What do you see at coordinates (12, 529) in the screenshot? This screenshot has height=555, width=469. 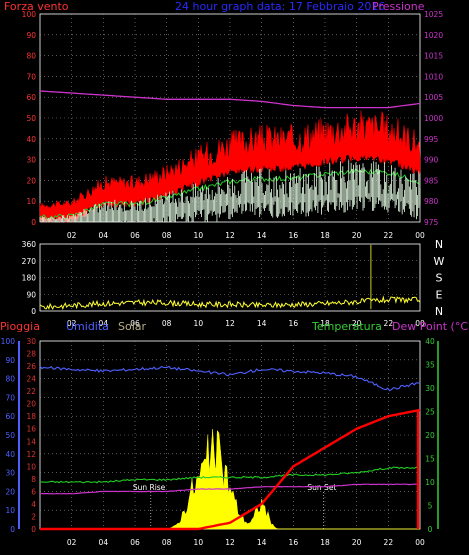 I see `humidity-y-tick-label: 0` at bounding box center [12, 529].